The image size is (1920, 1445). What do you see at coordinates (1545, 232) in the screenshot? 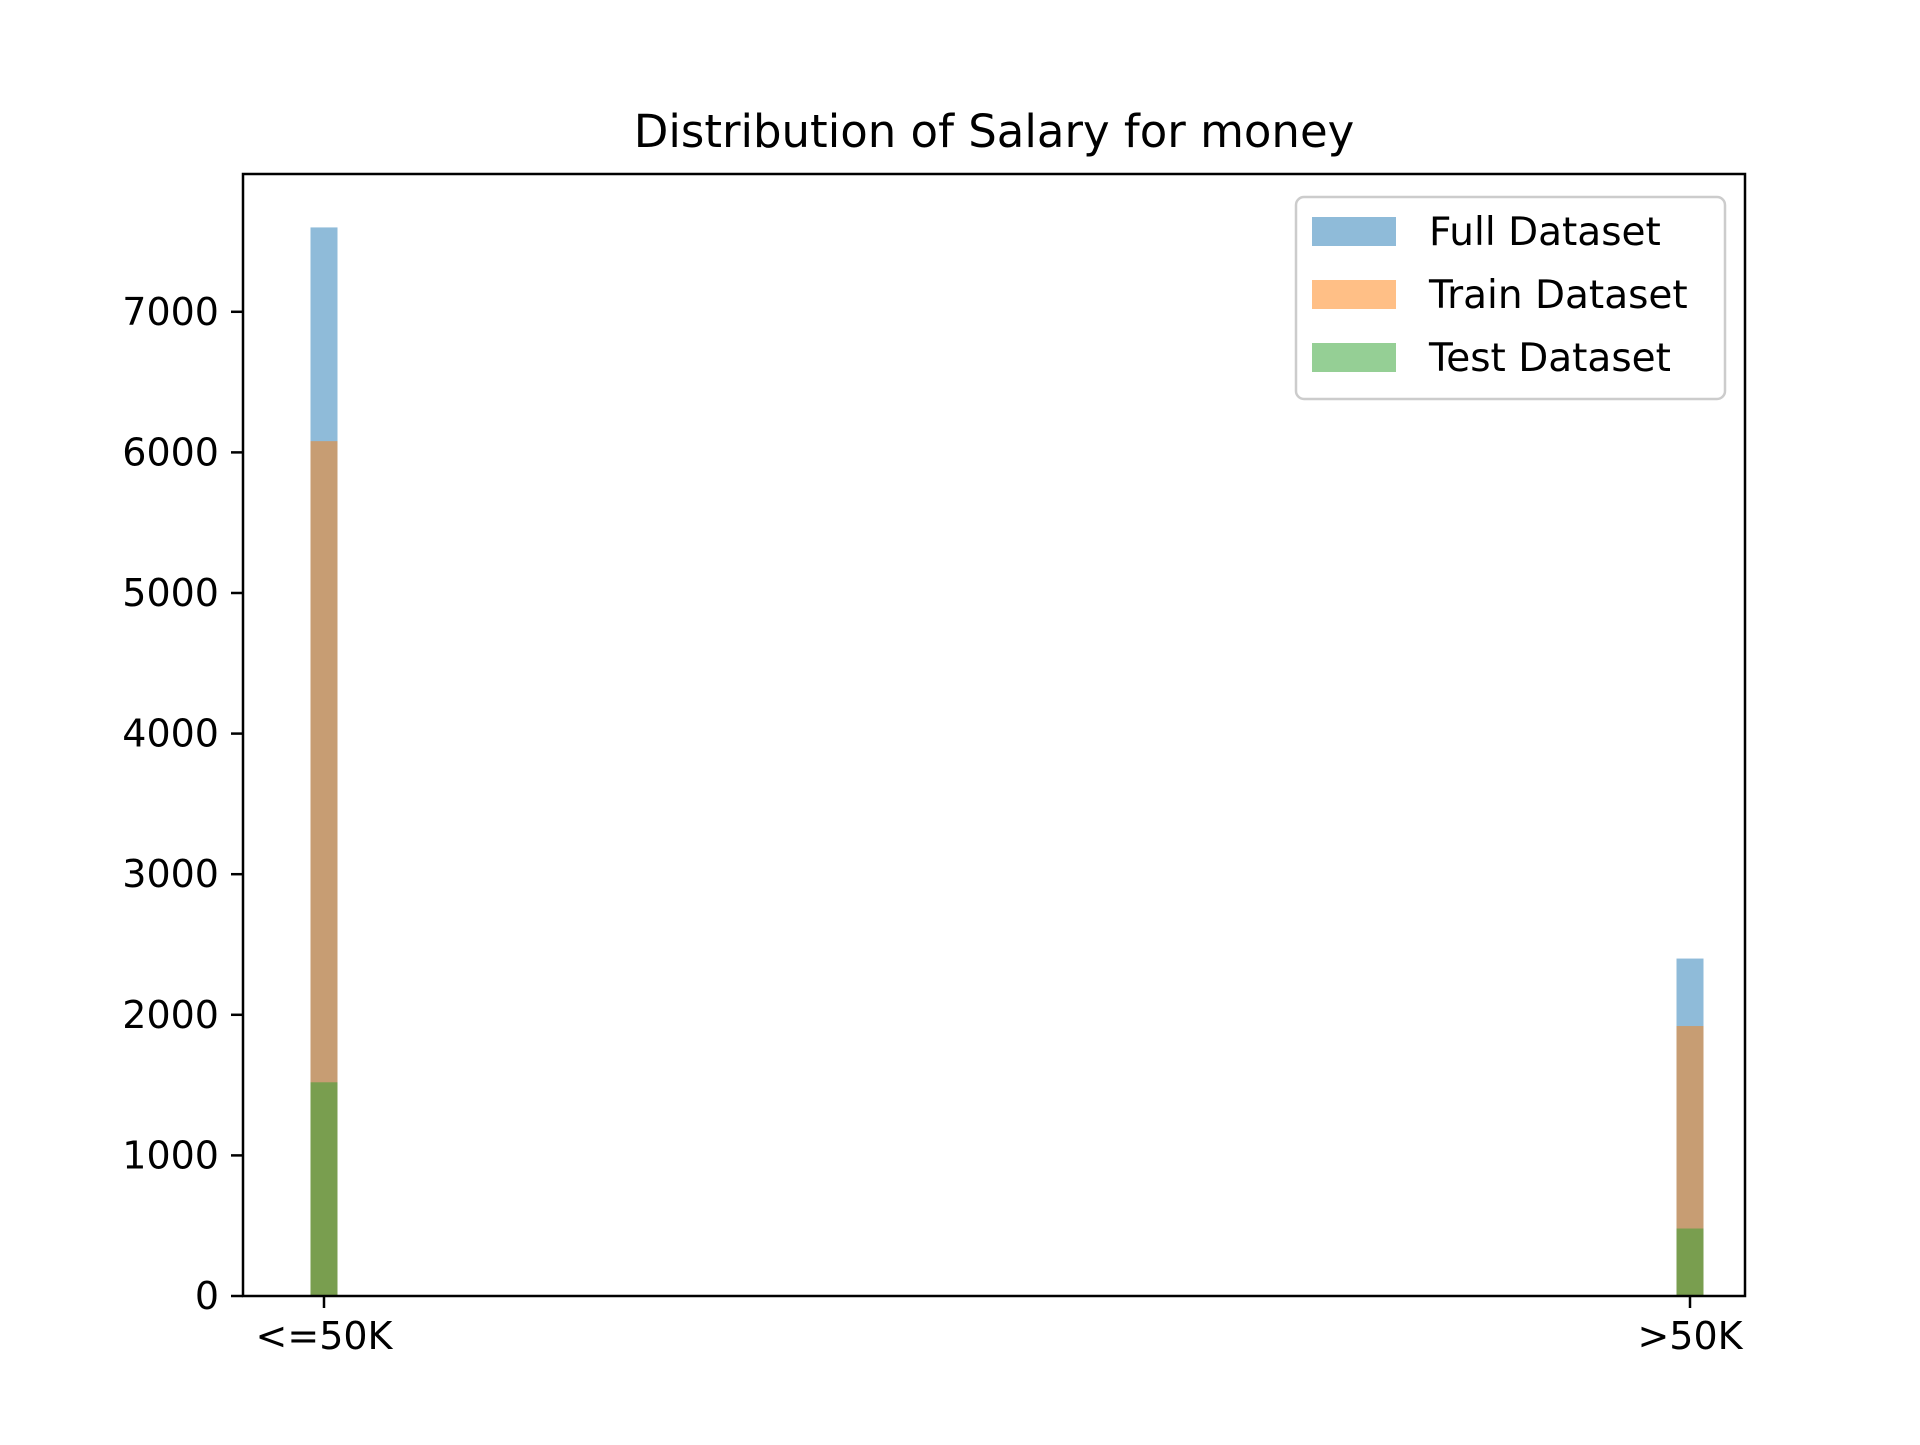
I see `legend-label: Full Dataset` at bounding box center [1545, 232].